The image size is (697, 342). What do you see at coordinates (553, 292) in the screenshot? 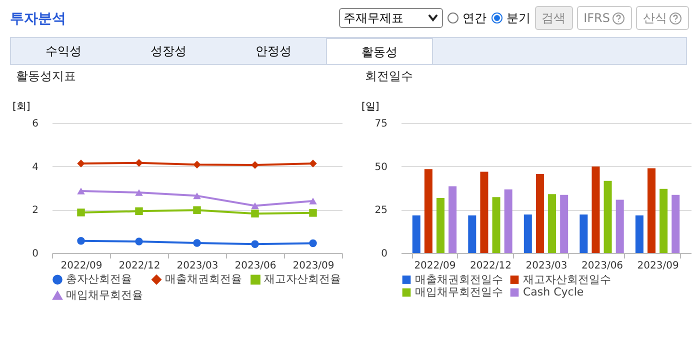
I see `legend-label: Cash Cycle` at bounding box center [553, 292].